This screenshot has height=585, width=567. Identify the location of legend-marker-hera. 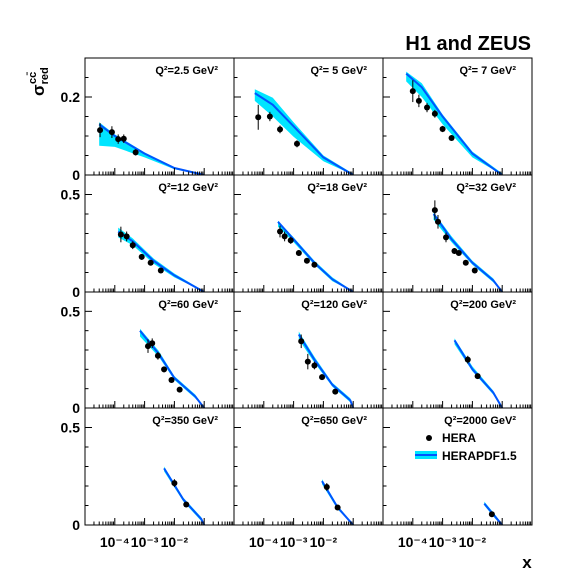
(429, 438).